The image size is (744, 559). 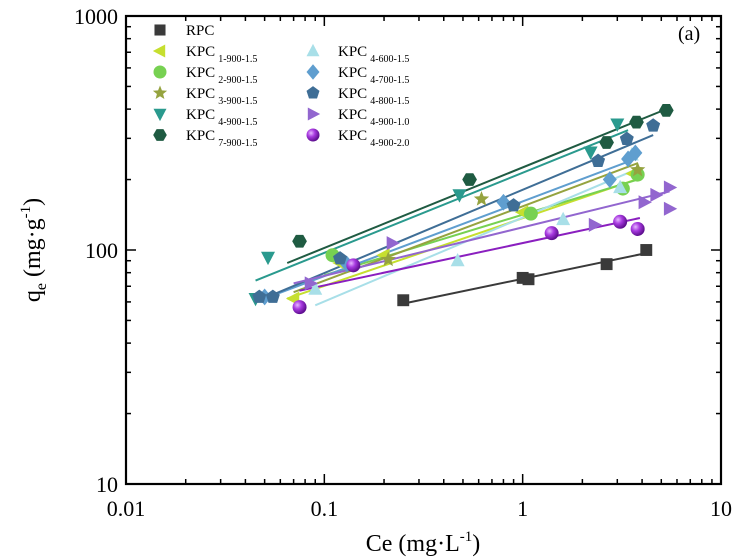 I want to click on legend-label-kpc-7-900-1-5: KPC 7-900-1.5, so click(x=221, y=138).